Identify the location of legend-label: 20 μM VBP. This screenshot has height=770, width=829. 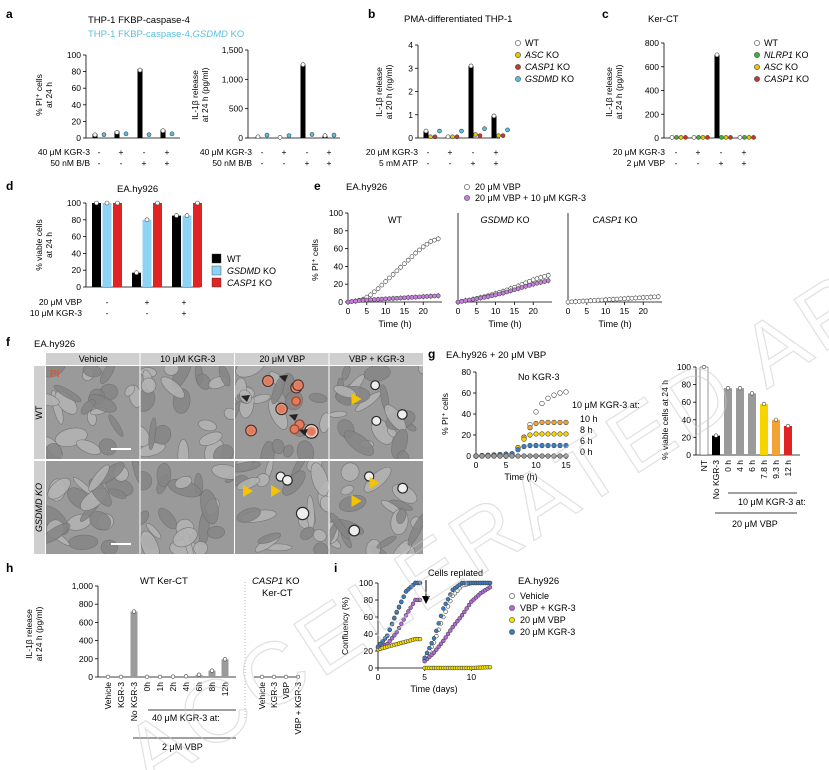
(498, 187).